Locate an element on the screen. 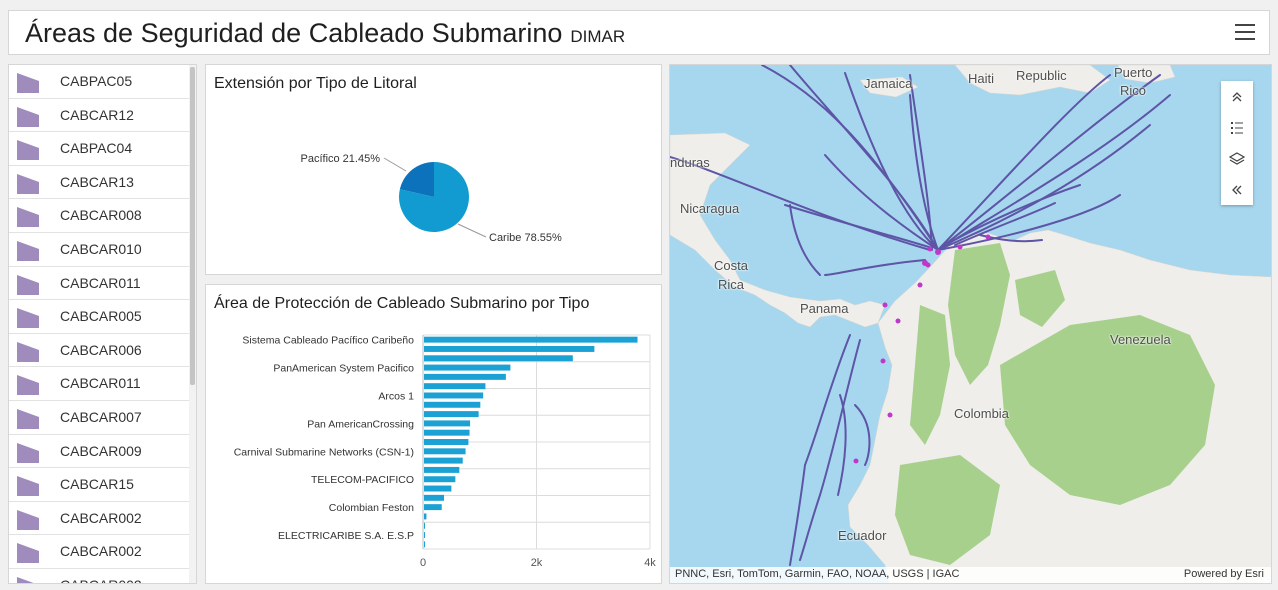 The image size is (1278, 590). land-hispaniola is located at coordinates (1032, 80).